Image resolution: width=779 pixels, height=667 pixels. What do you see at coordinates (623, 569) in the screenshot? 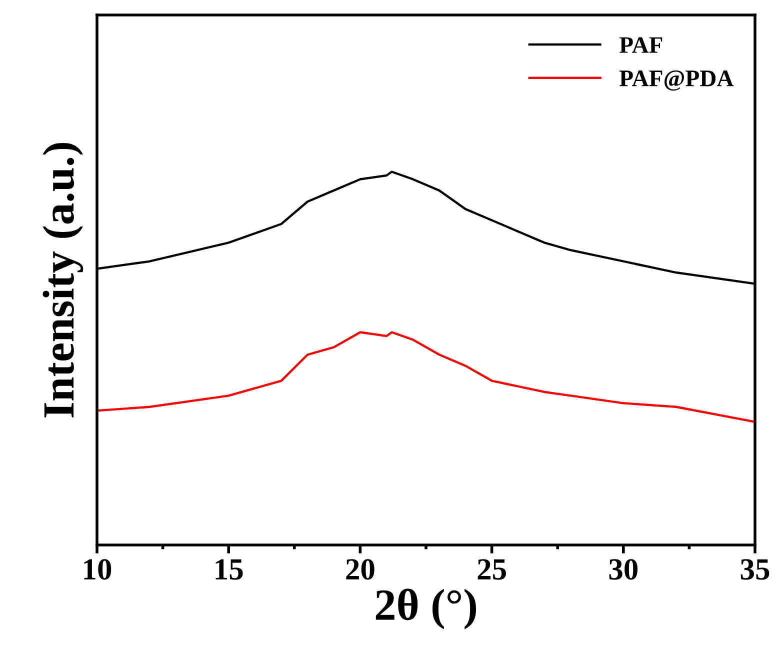
I see `x-tick-label: 30` at bounding box center [623, 569].